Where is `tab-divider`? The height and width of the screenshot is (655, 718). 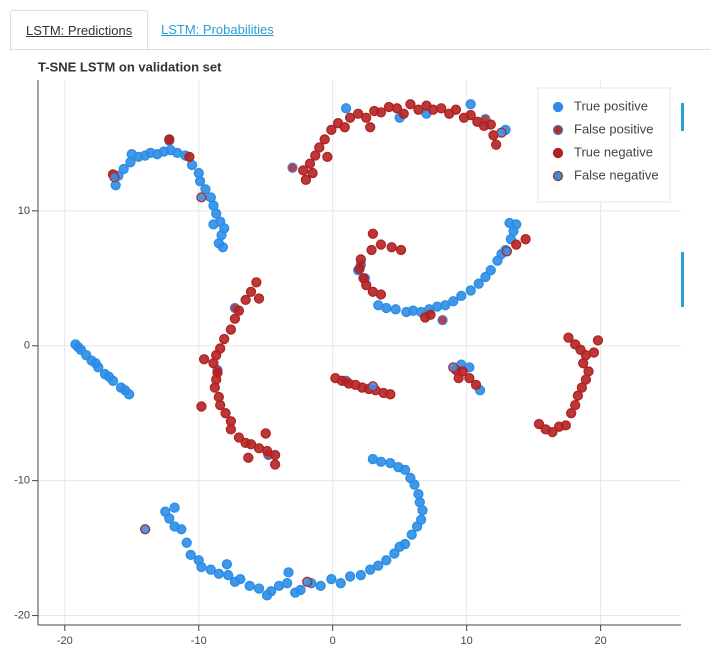 tab-divider is located at coordinates (360, 49).